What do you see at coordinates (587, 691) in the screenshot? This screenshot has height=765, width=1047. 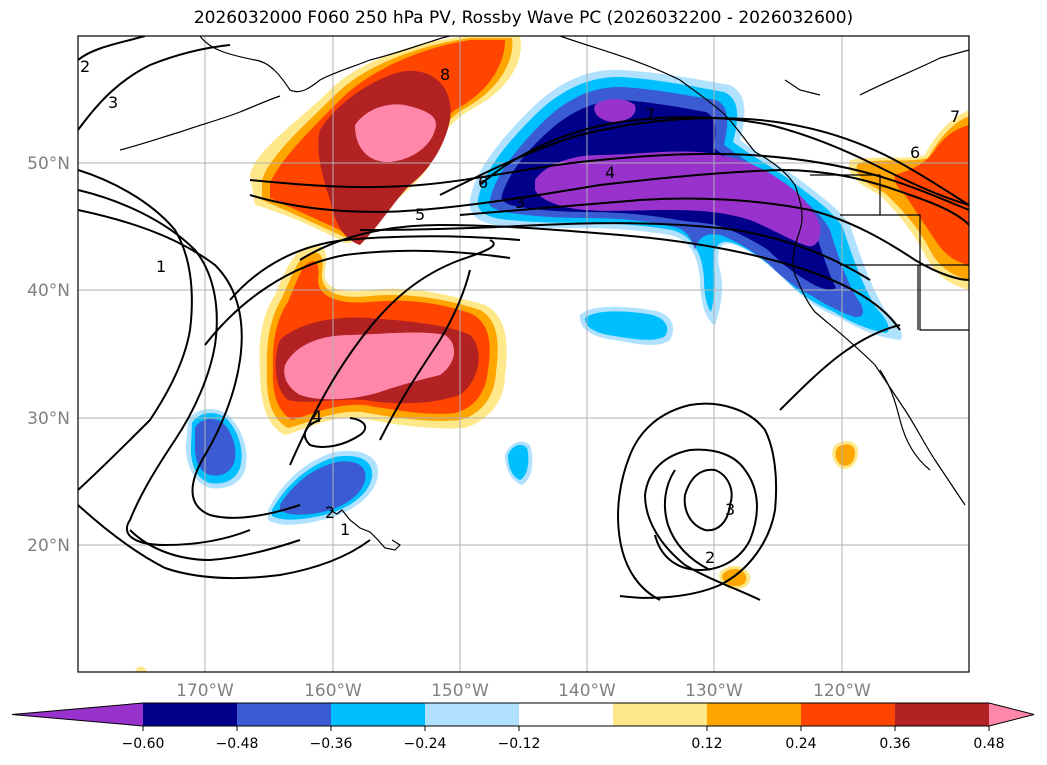 I see `lon-label-140w: 140°W` at bounding box center [587, 691].